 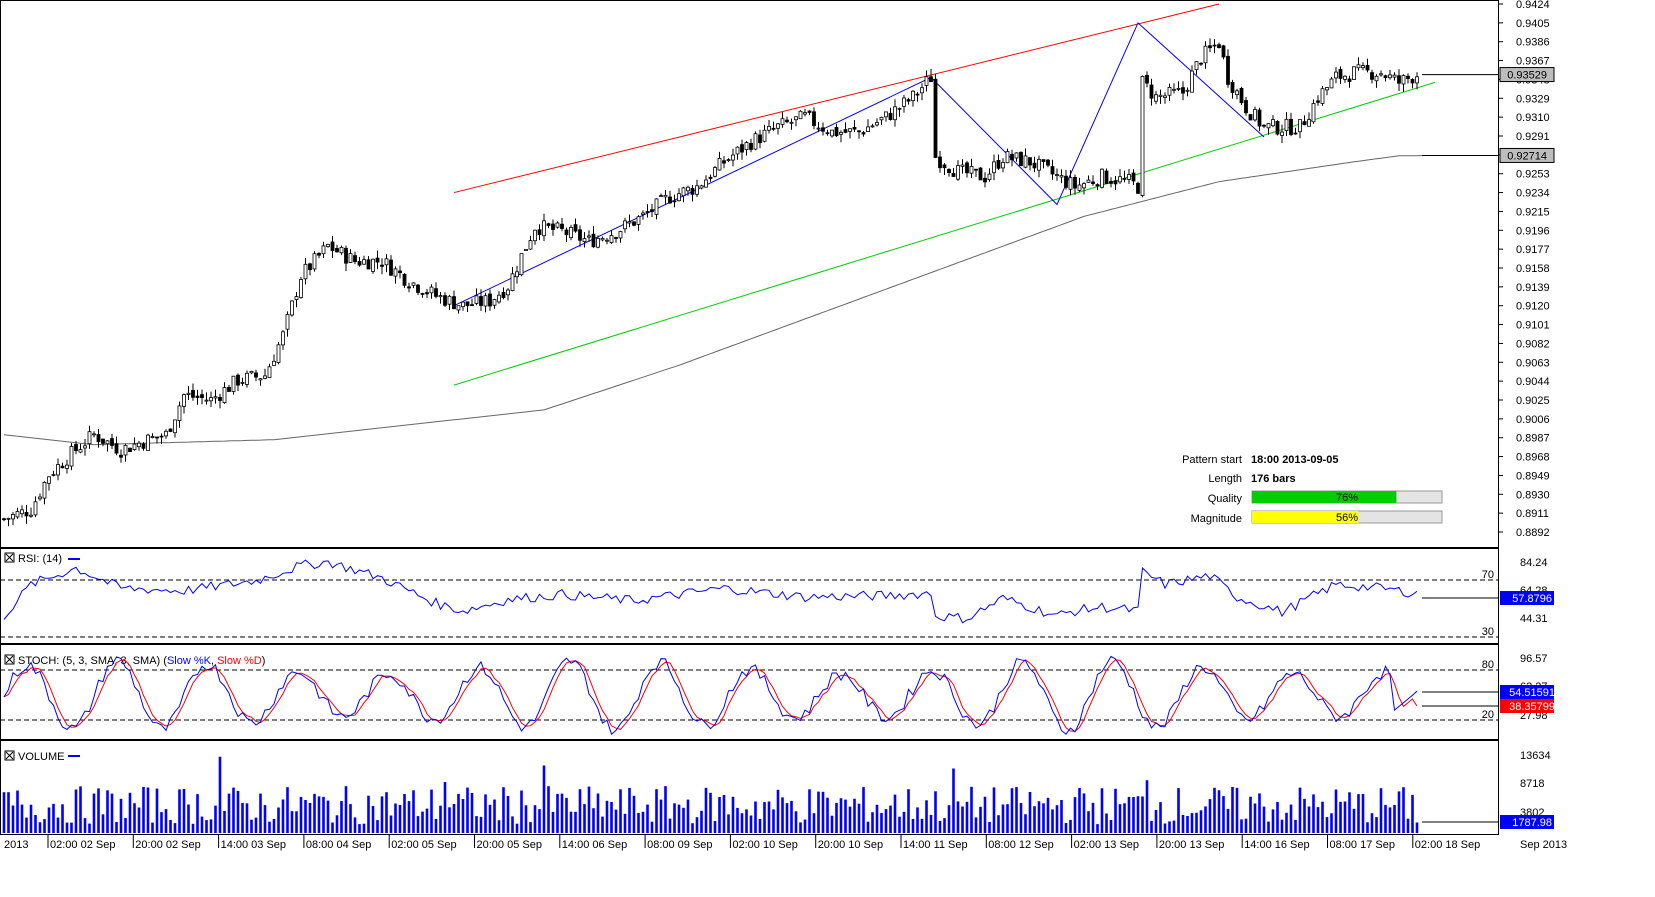 What do you see at coordinates (1533, 288) in the screenshot?
I see `price-axis-label: 0.9139` at bounding box center [1533, 288].